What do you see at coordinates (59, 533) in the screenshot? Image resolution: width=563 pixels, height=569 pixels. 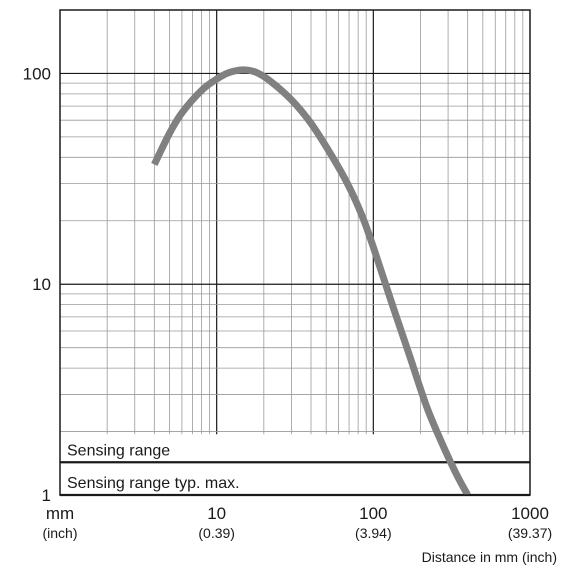 I see `x-unit-sublabel: (inch)` at bounding box center [59, 533].